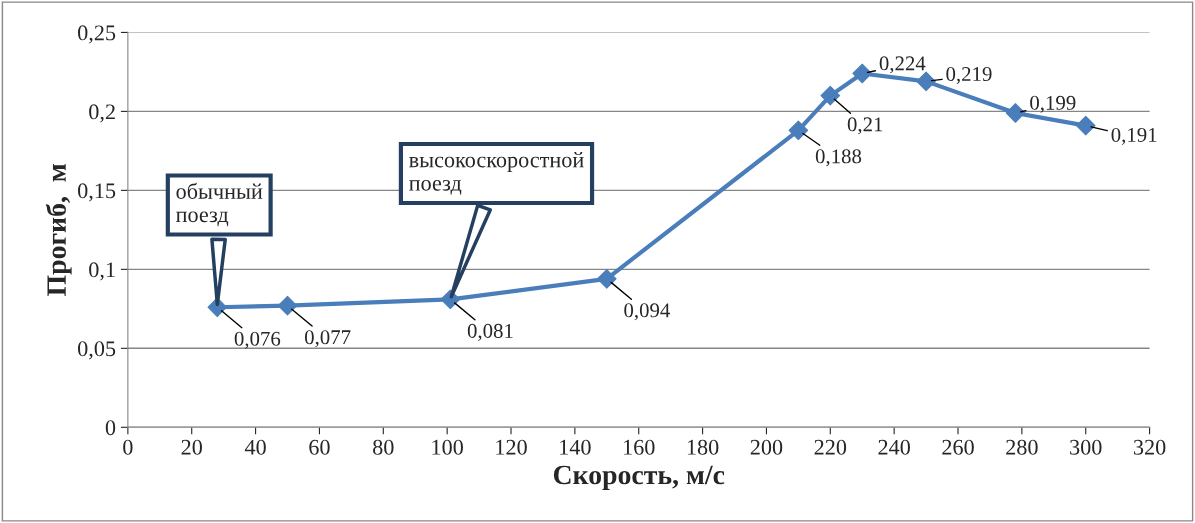 The width and height of the screenshot is (1195, 523). Describe the element at coordinates (830, 447) in the screenshot. I see `x-tick-label: 220` at that location.